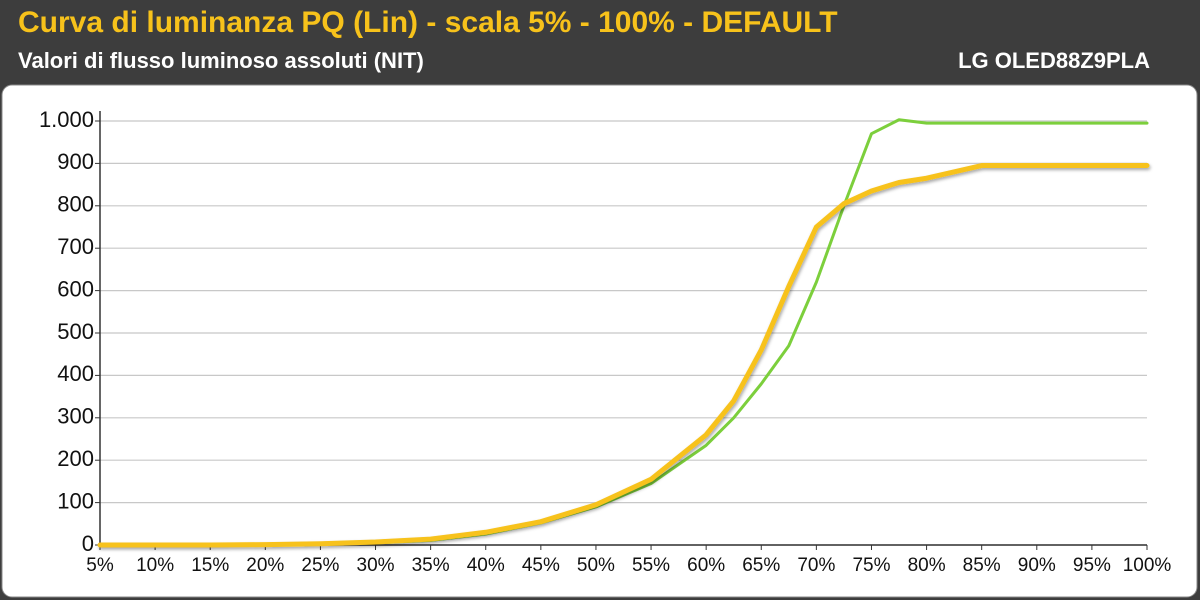  What do you see at coordinates (75, 161) in the screenshot?
I see `y-tick-label: 900` at bounding box center [75, 161].